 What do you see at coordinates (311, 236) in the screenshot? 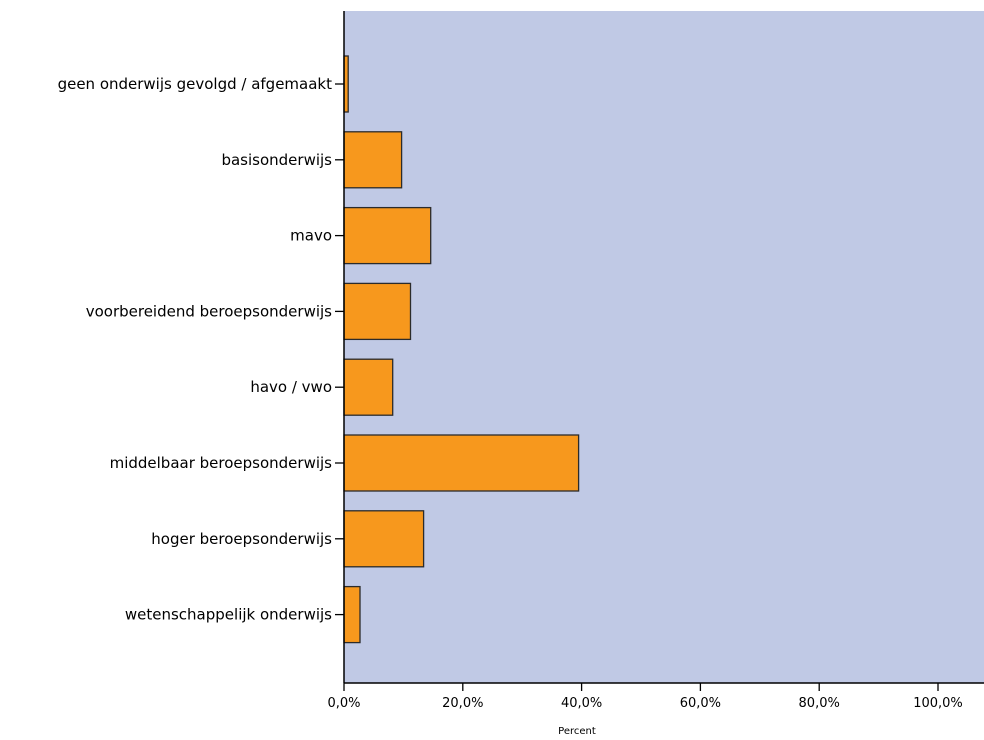
I see `category-label: mavo` at bounding box center [311, 236].